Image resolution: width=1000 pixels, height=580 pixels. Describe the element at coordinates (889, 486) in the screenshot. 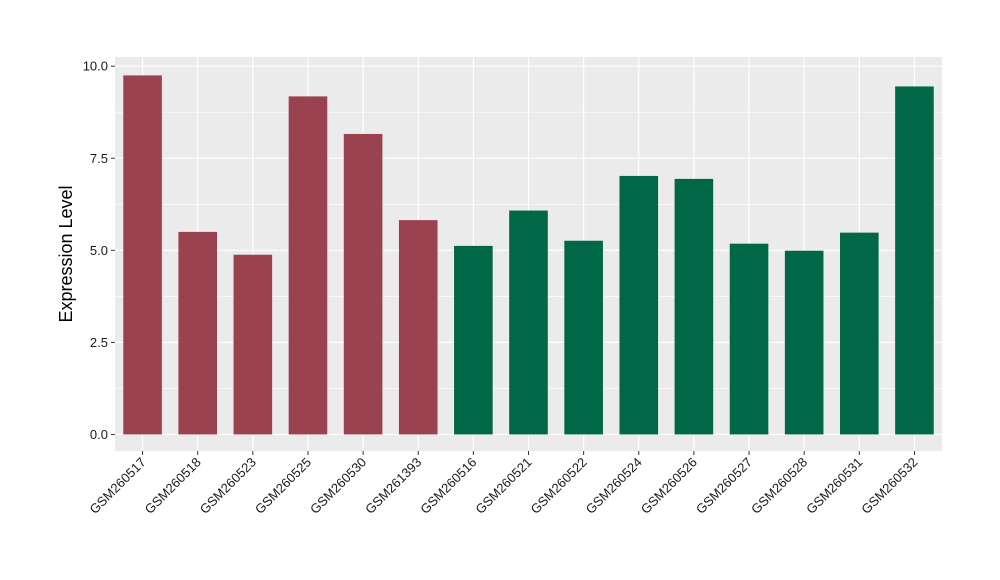

I see `x-tick-label: GSM260532` at that location.